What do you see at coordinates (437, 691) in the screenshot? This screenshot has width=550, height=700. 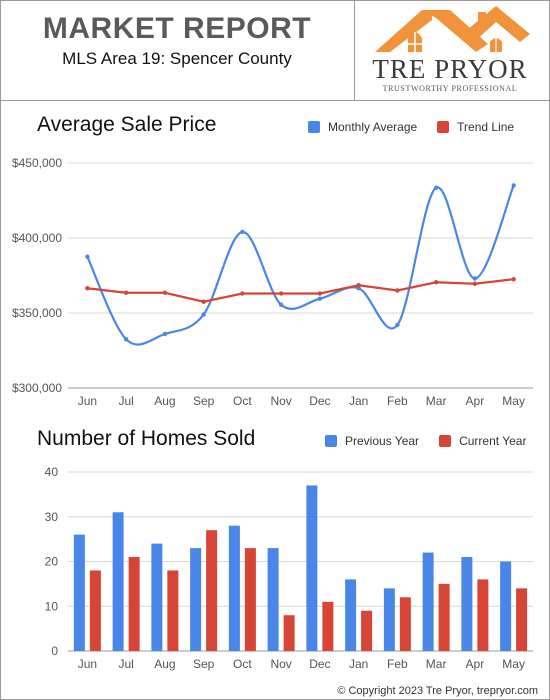 I see `copyright-footer: © Copyright 2023 Tre Pryor, trepryor.com` at bounding box center [437, 691].